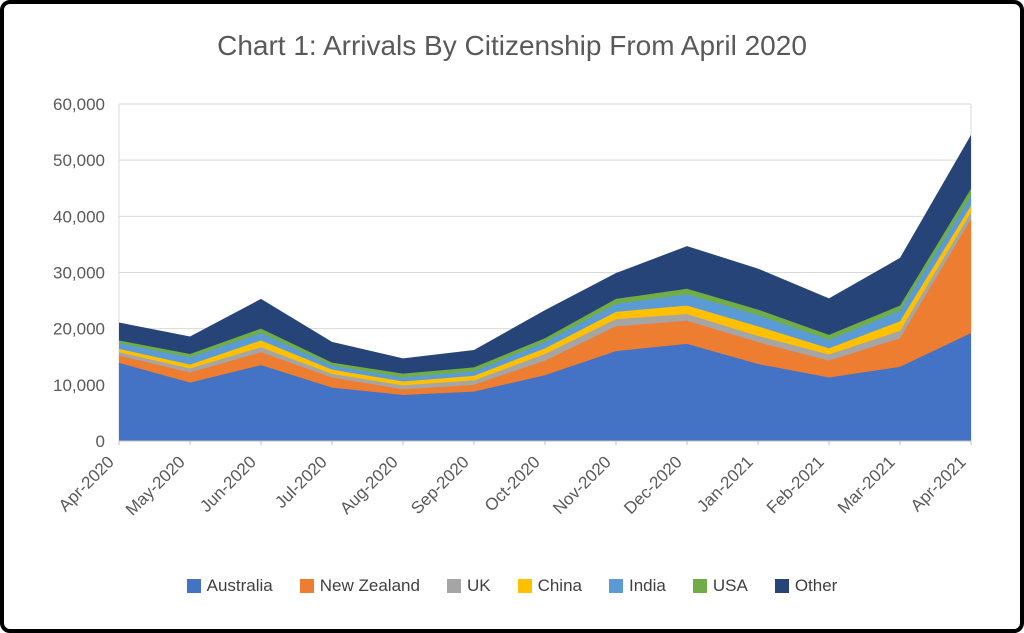 Image resolution: width=1024 pixels, height=633 pixels. What do you see at coordinates (478, 585) in the screenshot?
I see `legend-label: UK` at bounding box center [478, 585].